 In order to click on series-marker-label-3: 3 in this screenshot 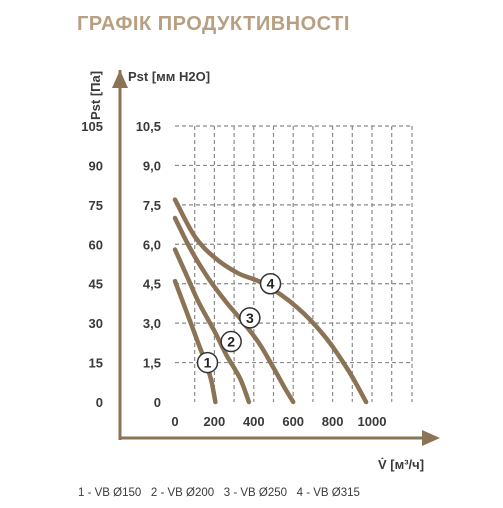, I will do `click(250, 318)`.